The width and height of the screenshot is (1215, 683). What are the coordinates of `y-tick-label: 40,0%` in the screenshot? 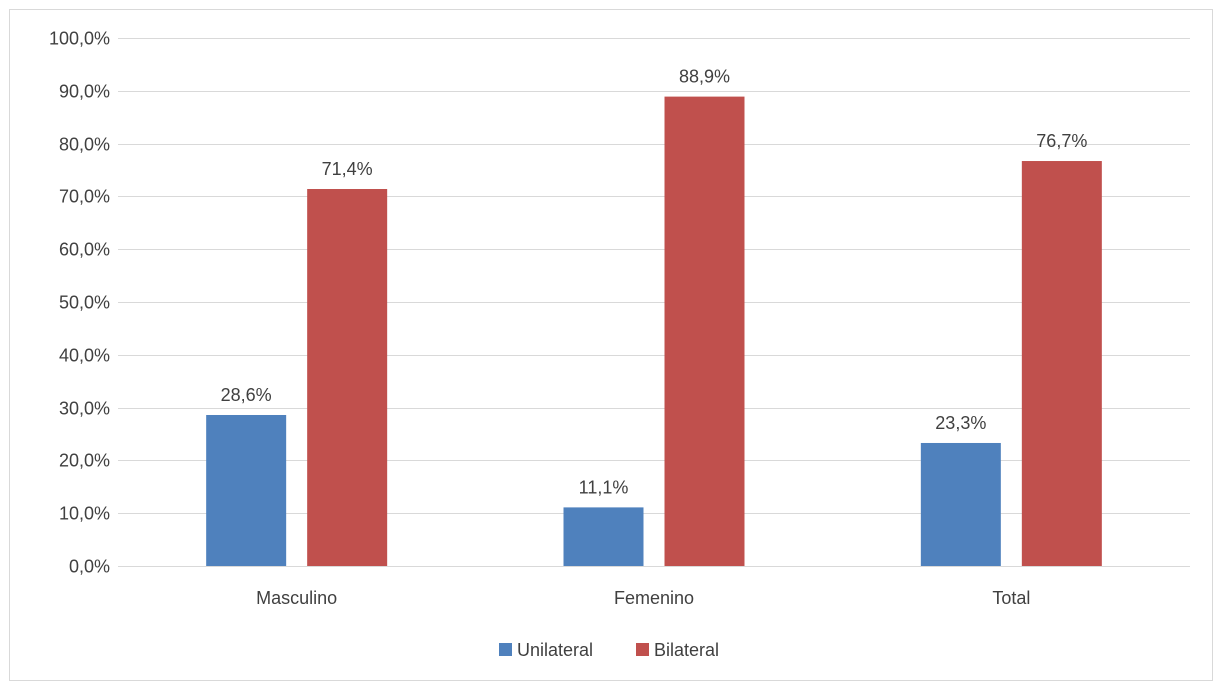 It's located at (84, 356).